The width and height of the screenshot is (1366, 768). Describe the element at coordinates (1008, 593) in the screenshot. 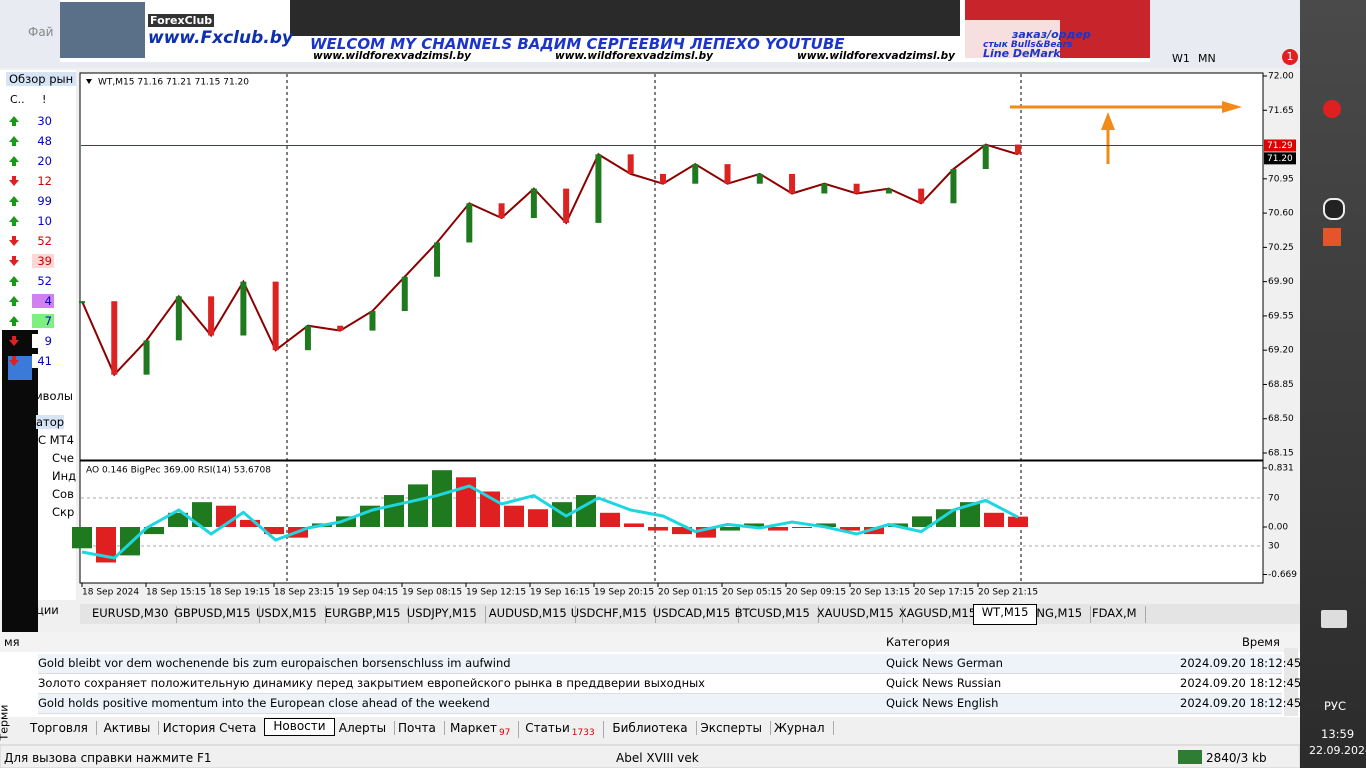

I see `x-tick-label: 20 Sep 21:15` at that location.